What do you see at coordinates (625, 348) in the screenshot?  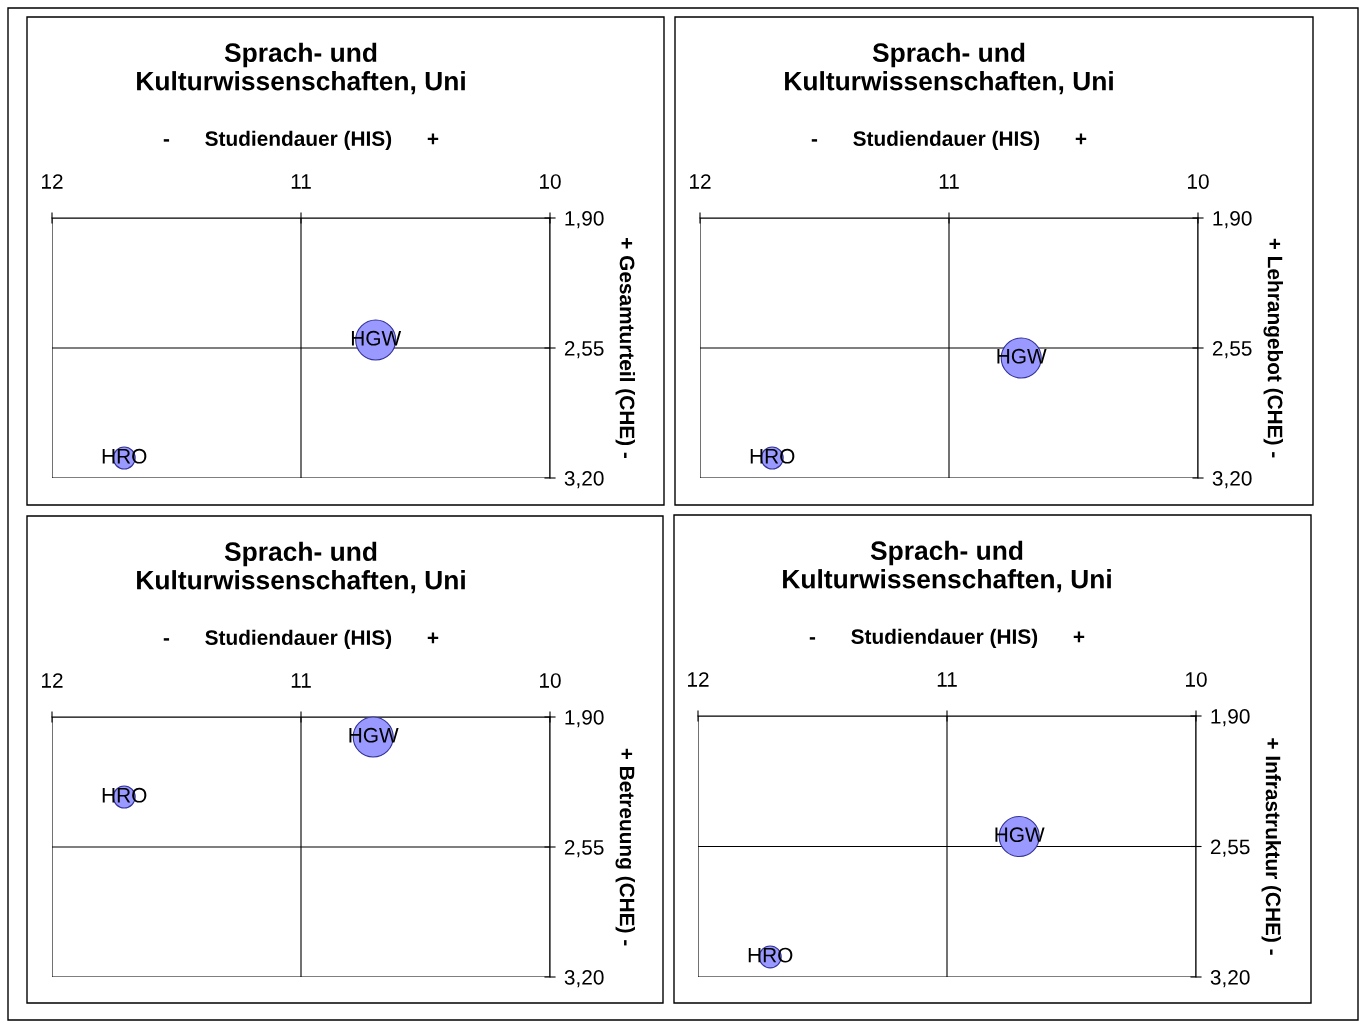 I see `y-axis-title: + Gesamturteil (CHE) -` at bounding box center [625, 348].